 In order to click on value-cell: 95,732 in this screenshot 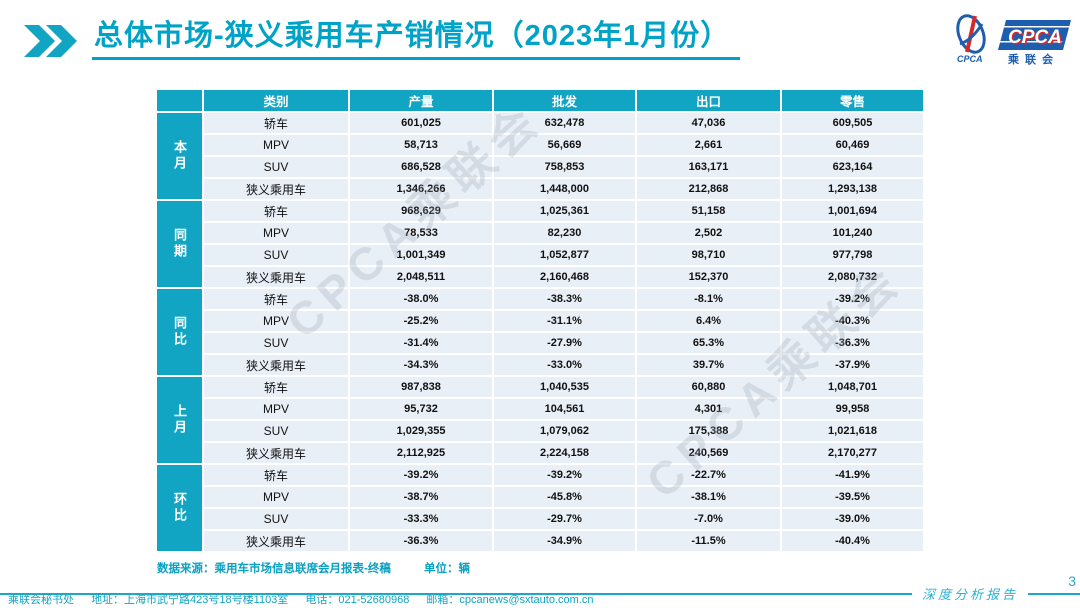, I will do `click(421, 409)`.